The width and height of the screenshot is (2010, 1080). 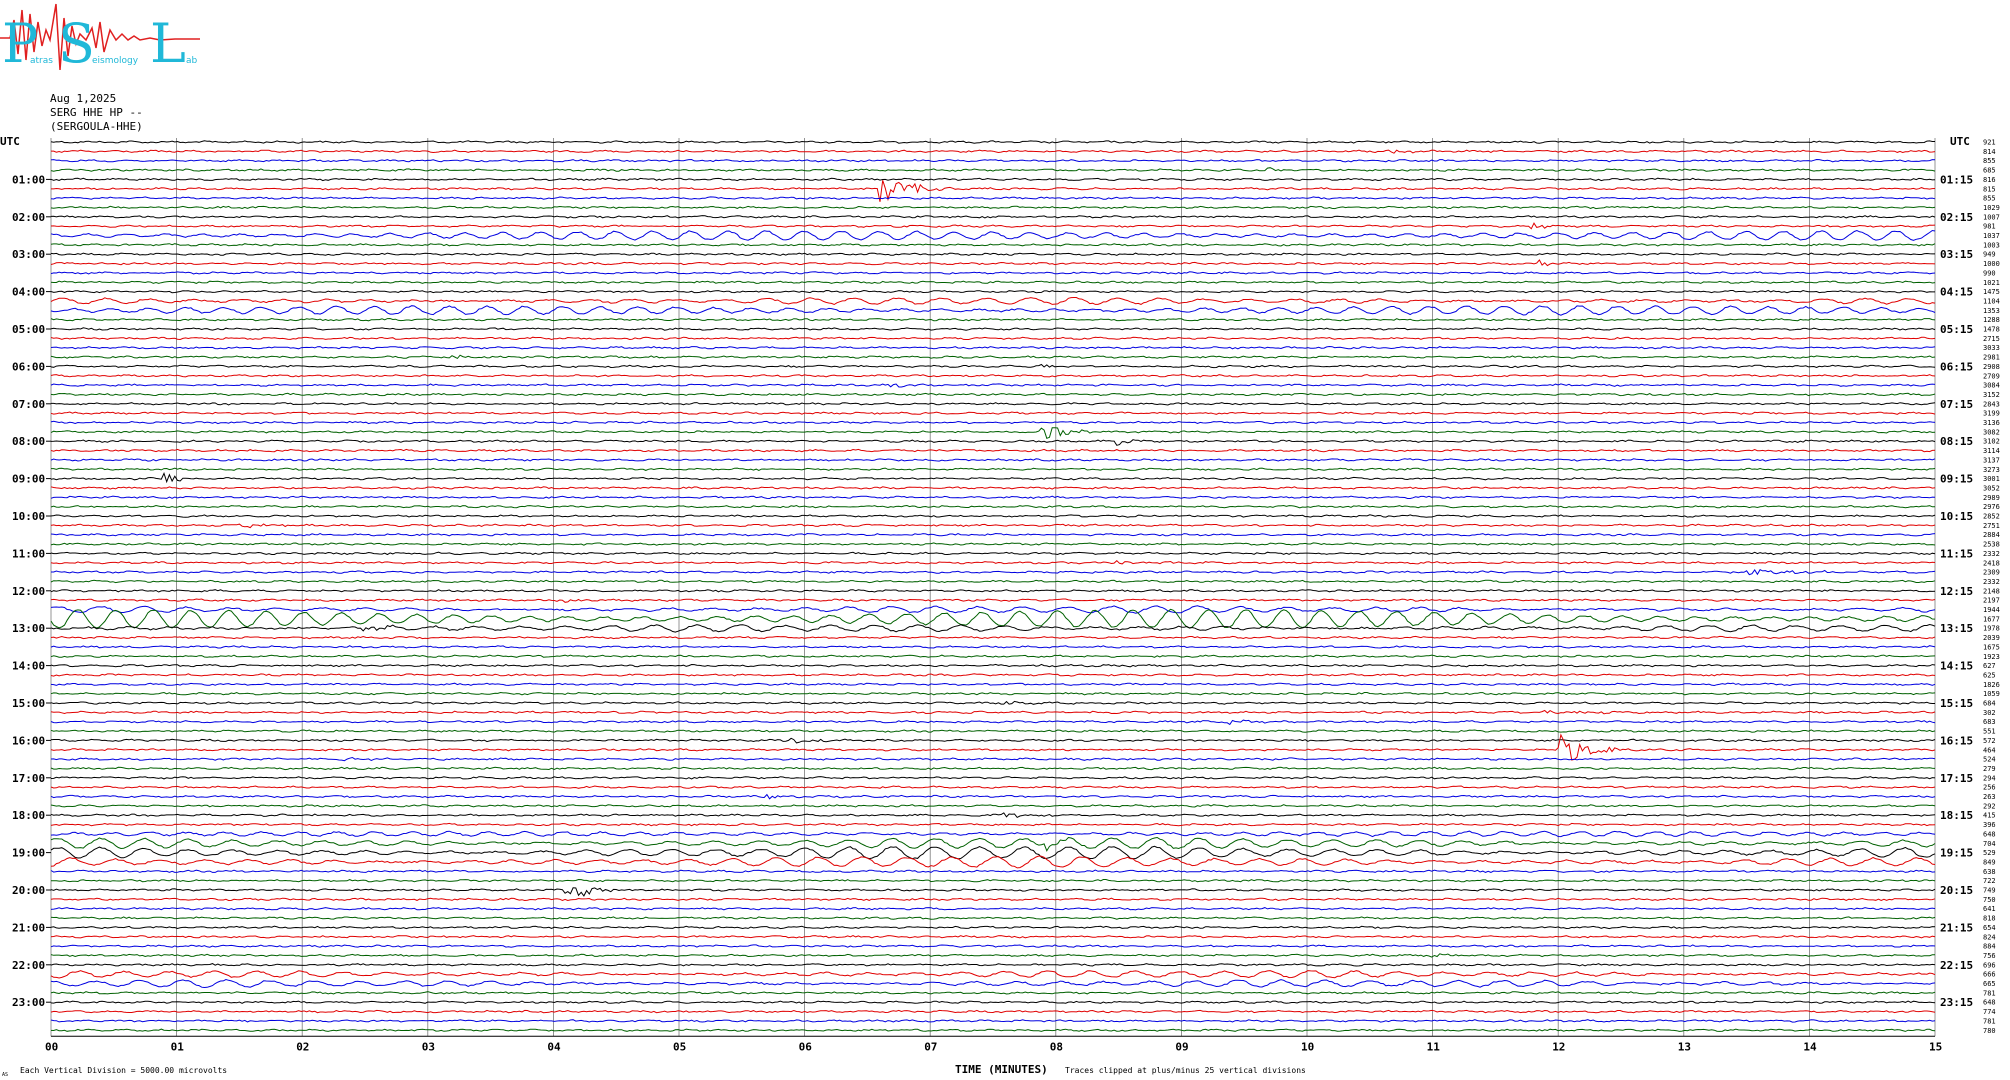 What do you see at coordinates (1991, 208) in the screenshot?
I see `rms-value: 1029` at bounding box center [1991, 208].